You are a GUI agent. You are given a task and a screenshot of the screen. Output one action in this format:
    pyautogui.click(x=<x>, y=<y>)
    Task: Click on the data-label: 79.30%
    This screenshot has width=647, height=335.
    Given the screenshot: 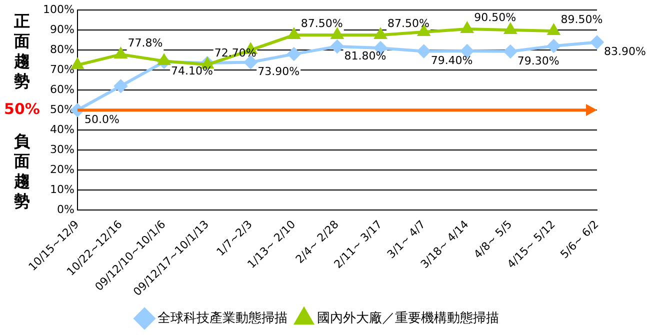 What is the action you would take?
    pyautogui.click(x=538, y=61)
    